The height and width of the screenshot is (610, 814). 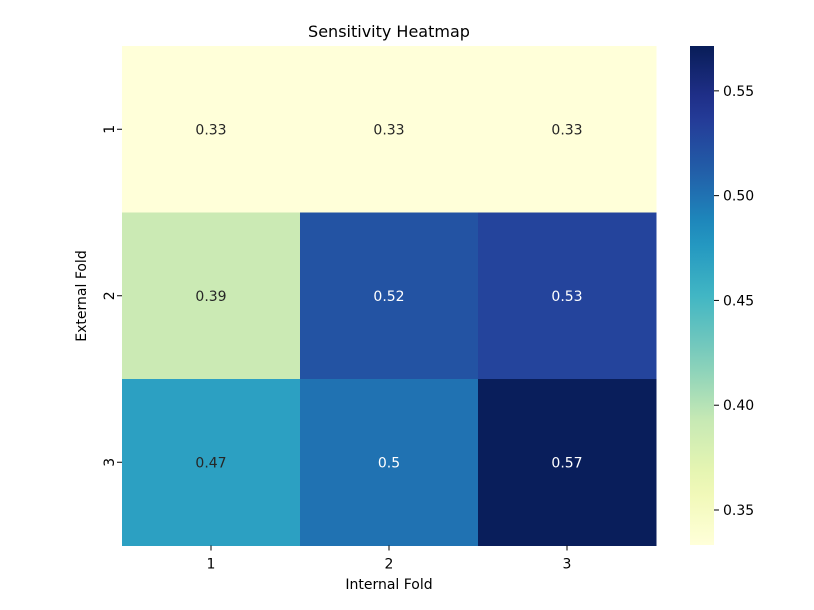 I want to click on x-axis-label: Internal Fold, so click(x=388, y=585).